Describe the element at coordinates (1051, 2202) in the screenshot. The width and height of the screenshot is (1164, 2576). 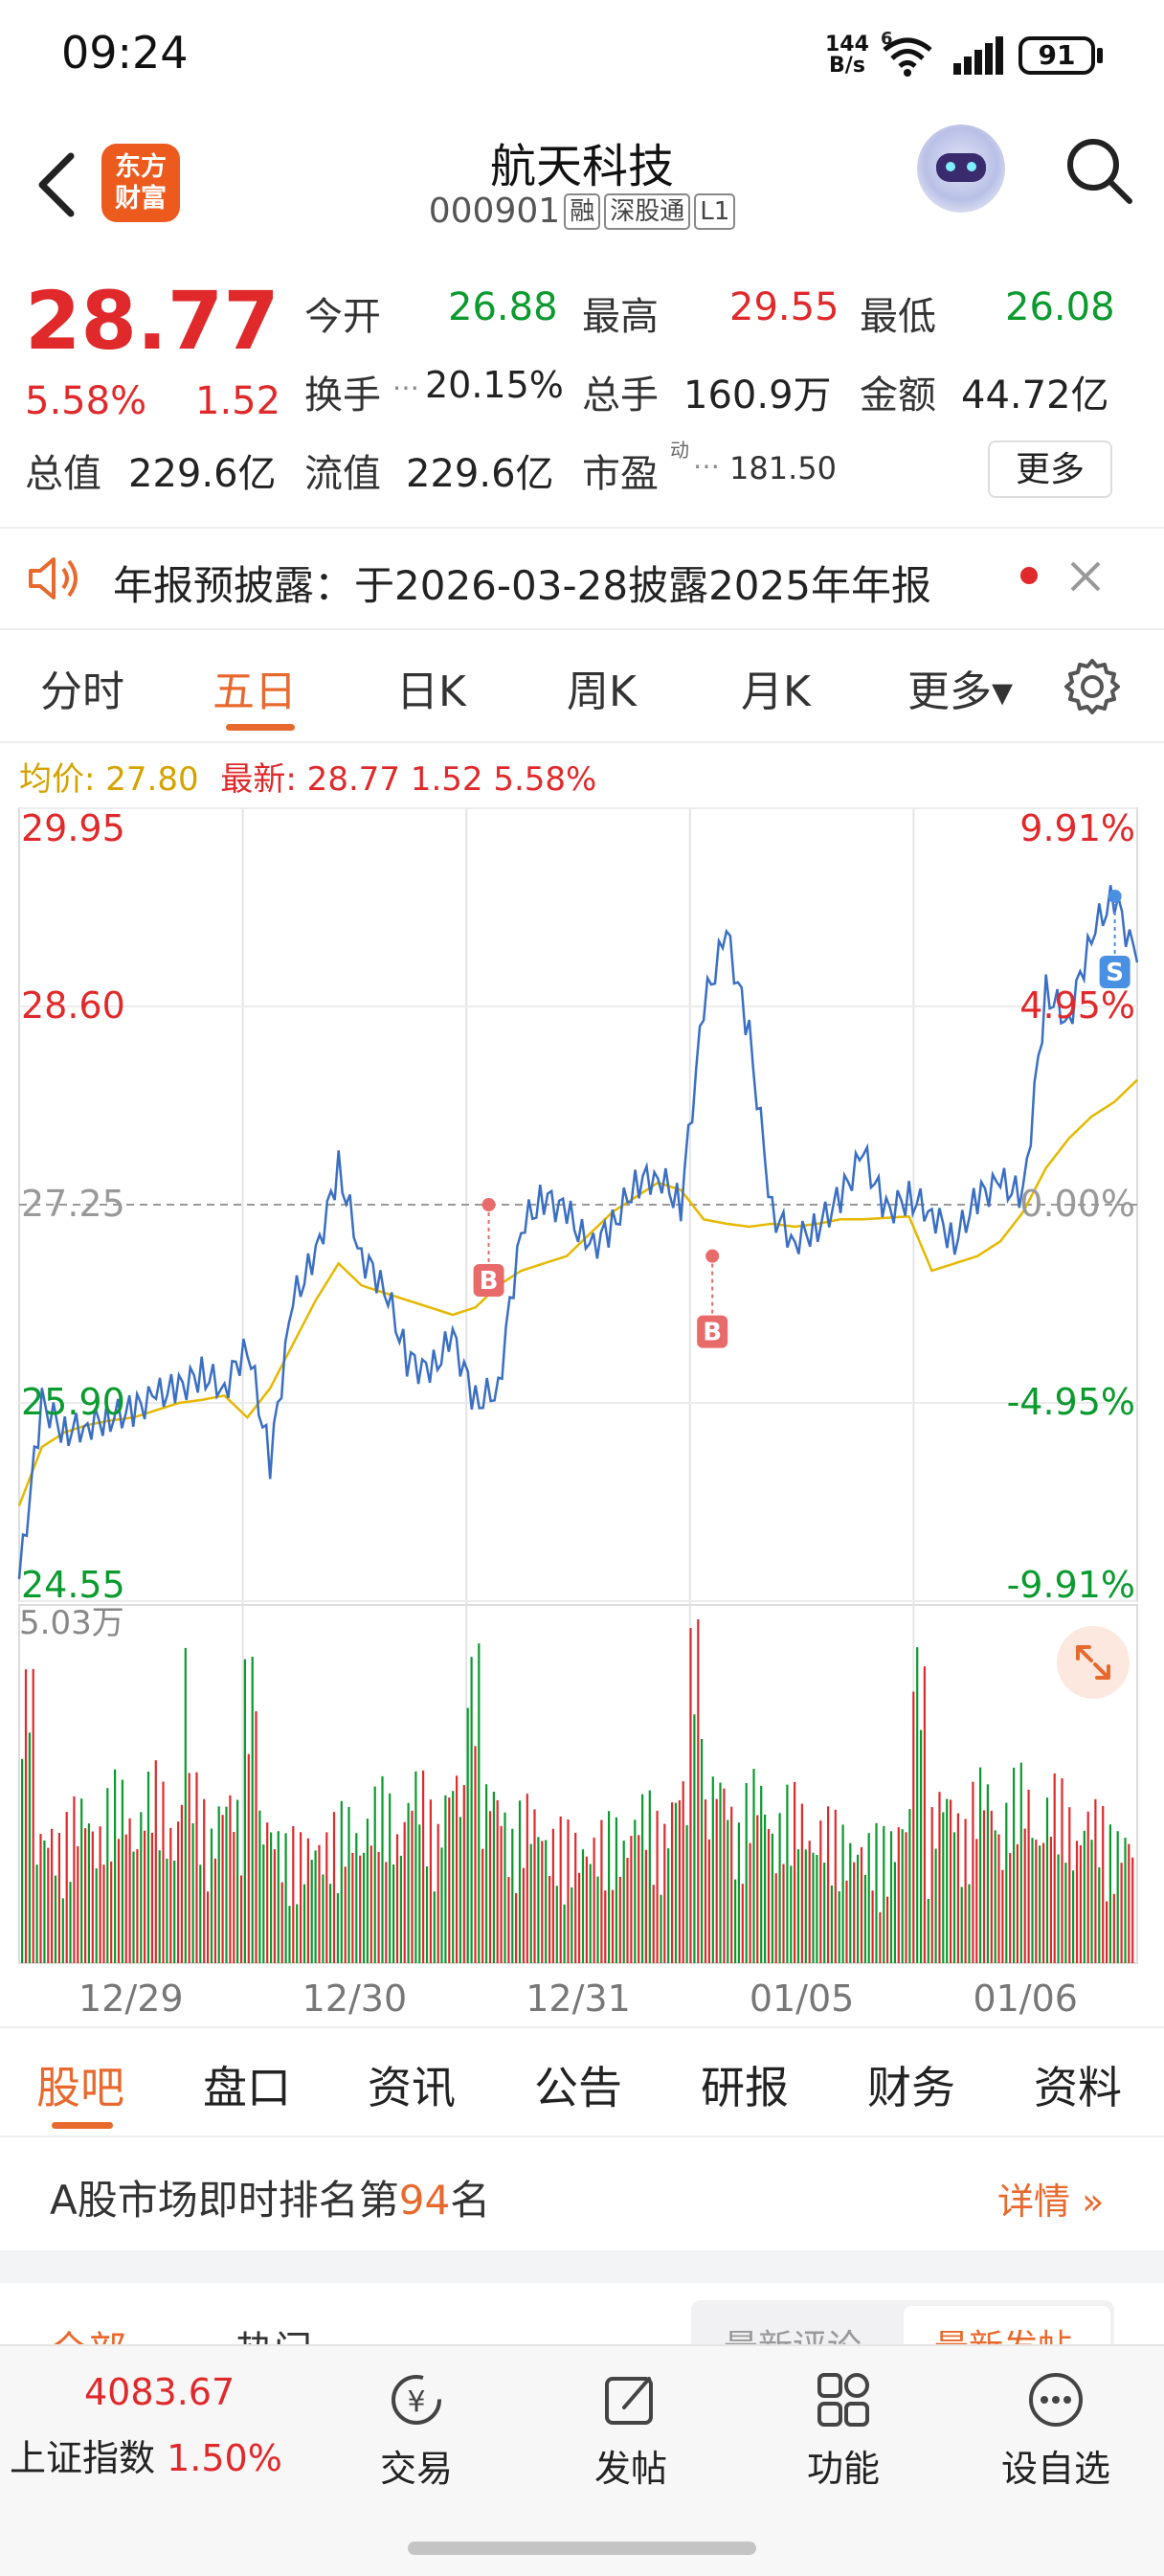
I see `detail-link: 详情 »` at that location.